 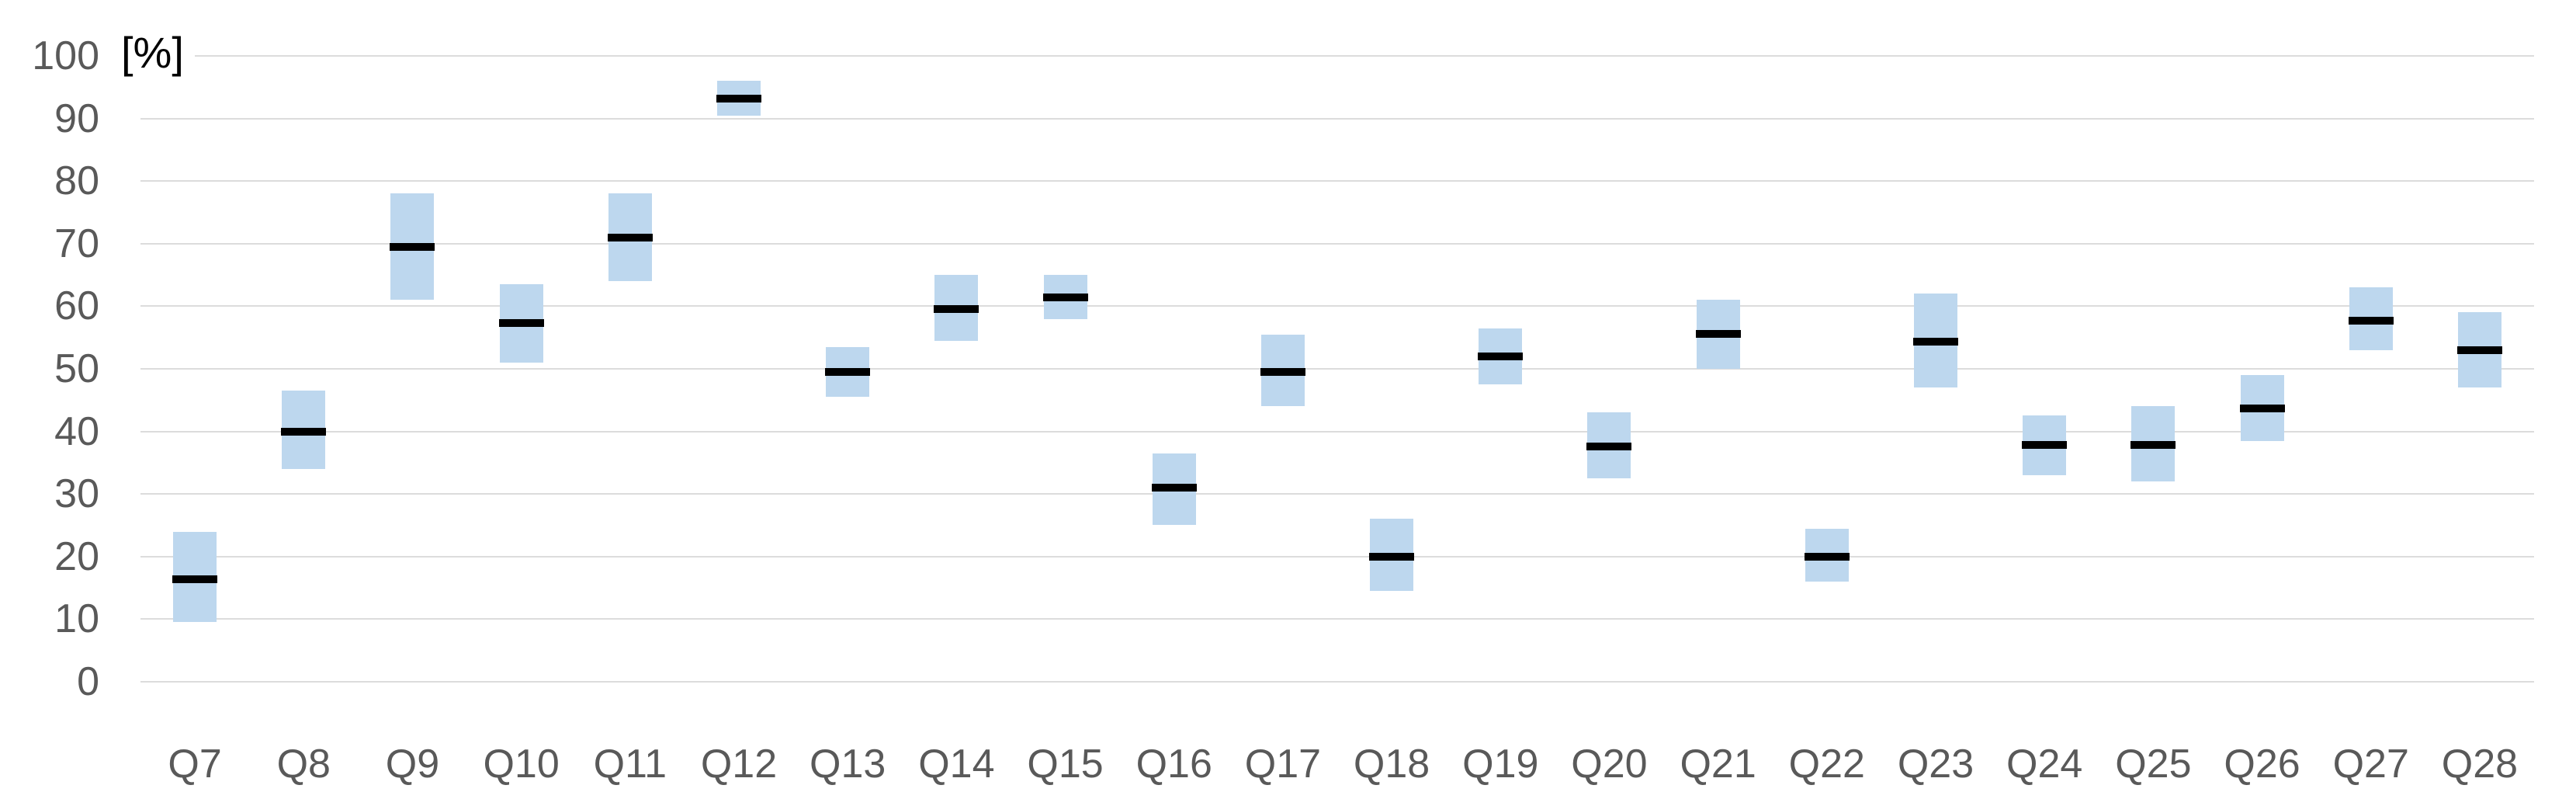 What do you see at coordinates (2479, 350) in the screenshot?
I see `mean-line-q28` at bounding box center [2479, 350].